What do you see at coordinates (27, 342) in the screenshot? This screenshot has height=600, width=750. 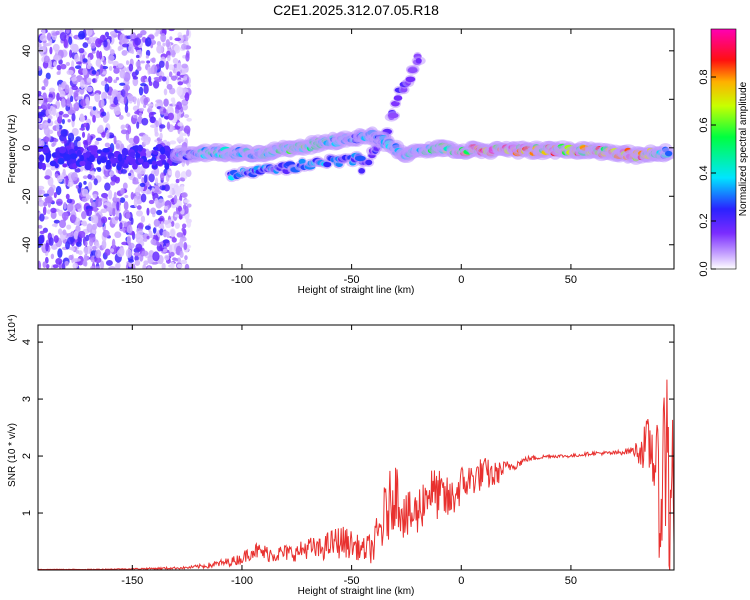 I see `y-tick-label: 4` at bounding box center [27, 342].